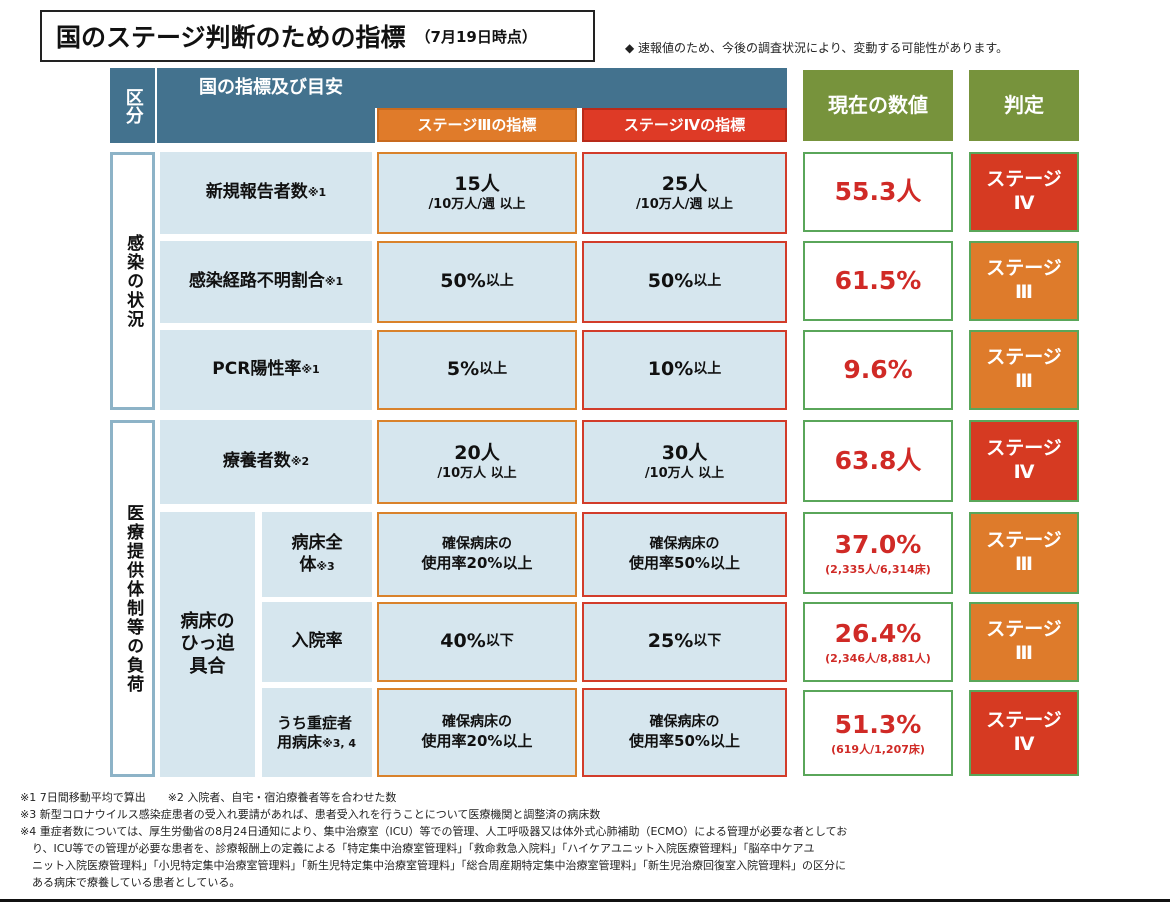  Describe the element at coordinates (878, 750) in the screenshot. I see `current-detail: (619人/1,207床)` at that location.